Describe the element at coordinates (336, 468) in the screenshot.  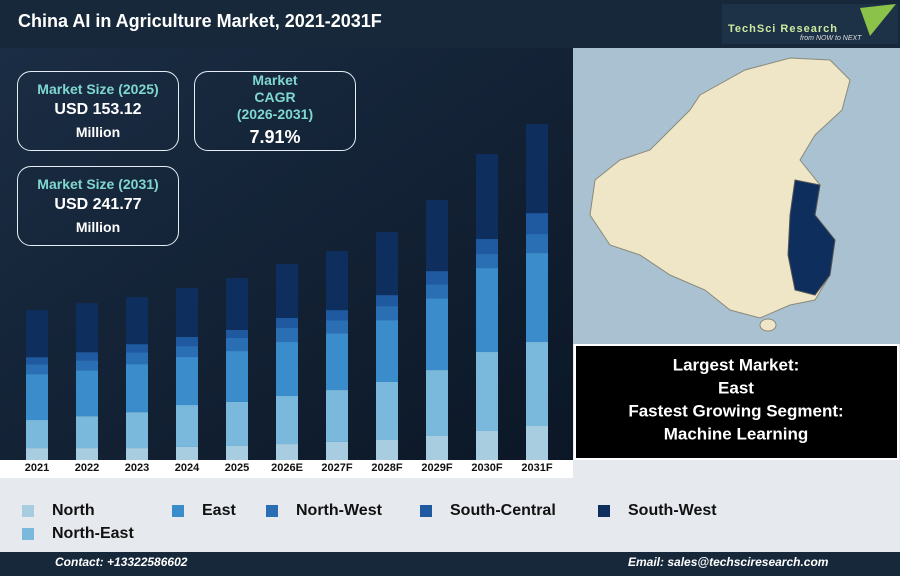
I see `x-tick-label: 2027F` at that location.